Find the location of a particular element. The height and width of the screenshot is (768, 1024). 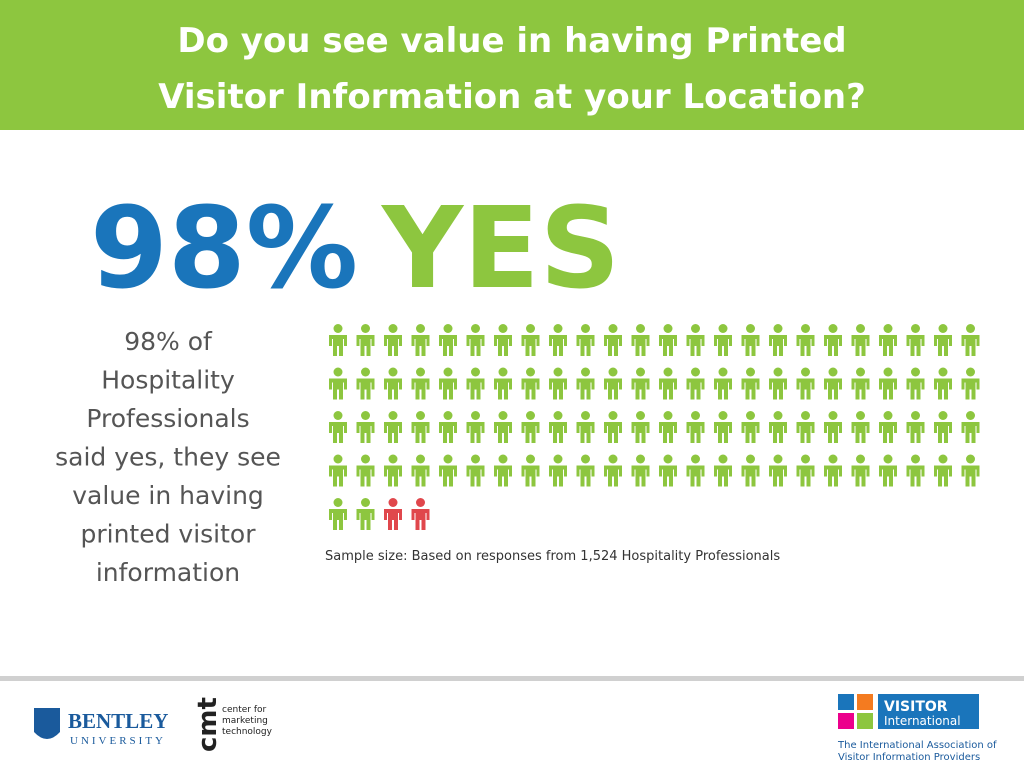

divider is located at coordinates (512, 678).